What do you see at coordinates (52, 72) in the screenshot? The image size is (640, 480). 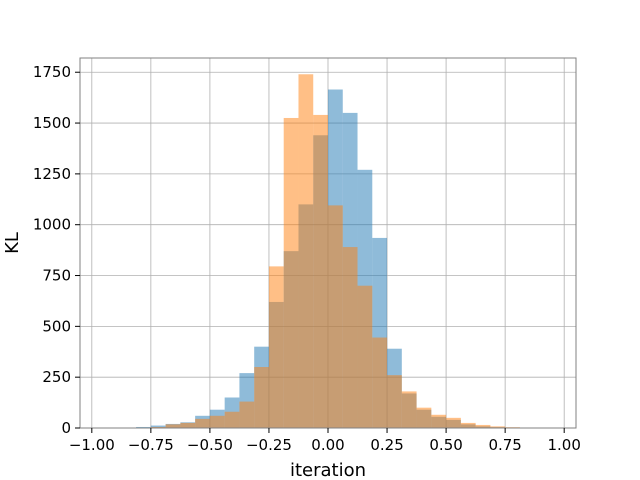 I see `y-tick-label: 1750` at bounding box center [52, 72].